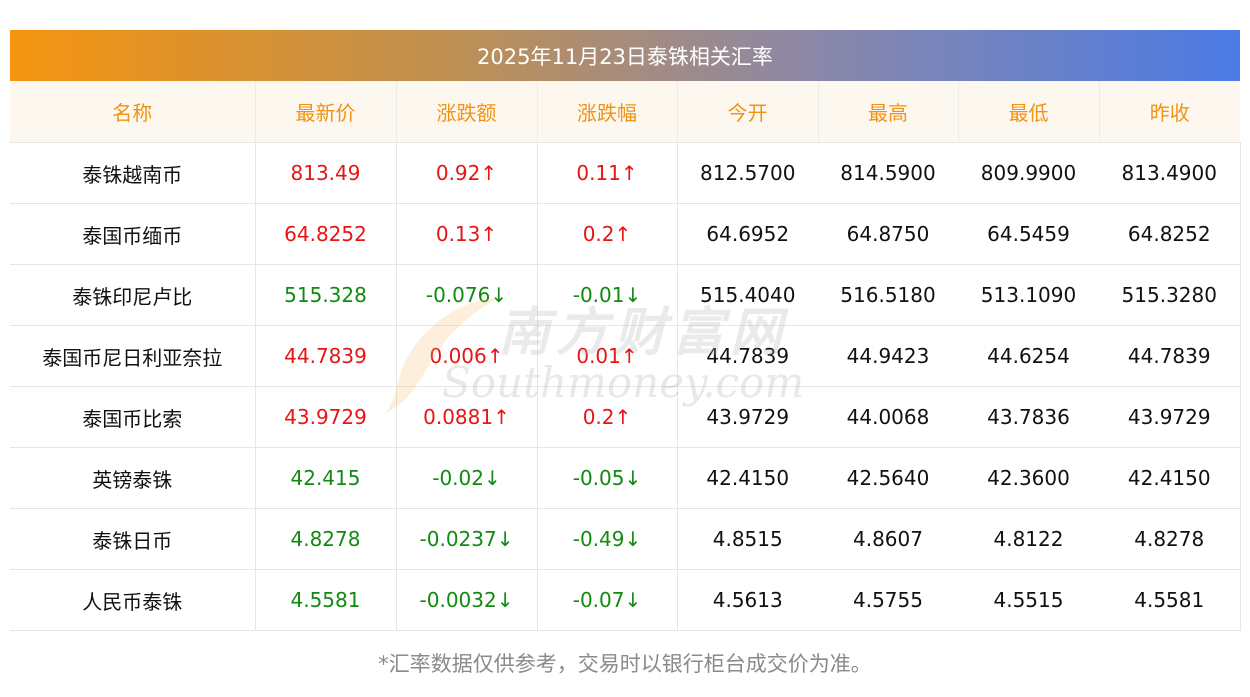  Describe the element at coordinates (888, 356) in the screenshot. I see `cell-high: 44.9423` at that location.